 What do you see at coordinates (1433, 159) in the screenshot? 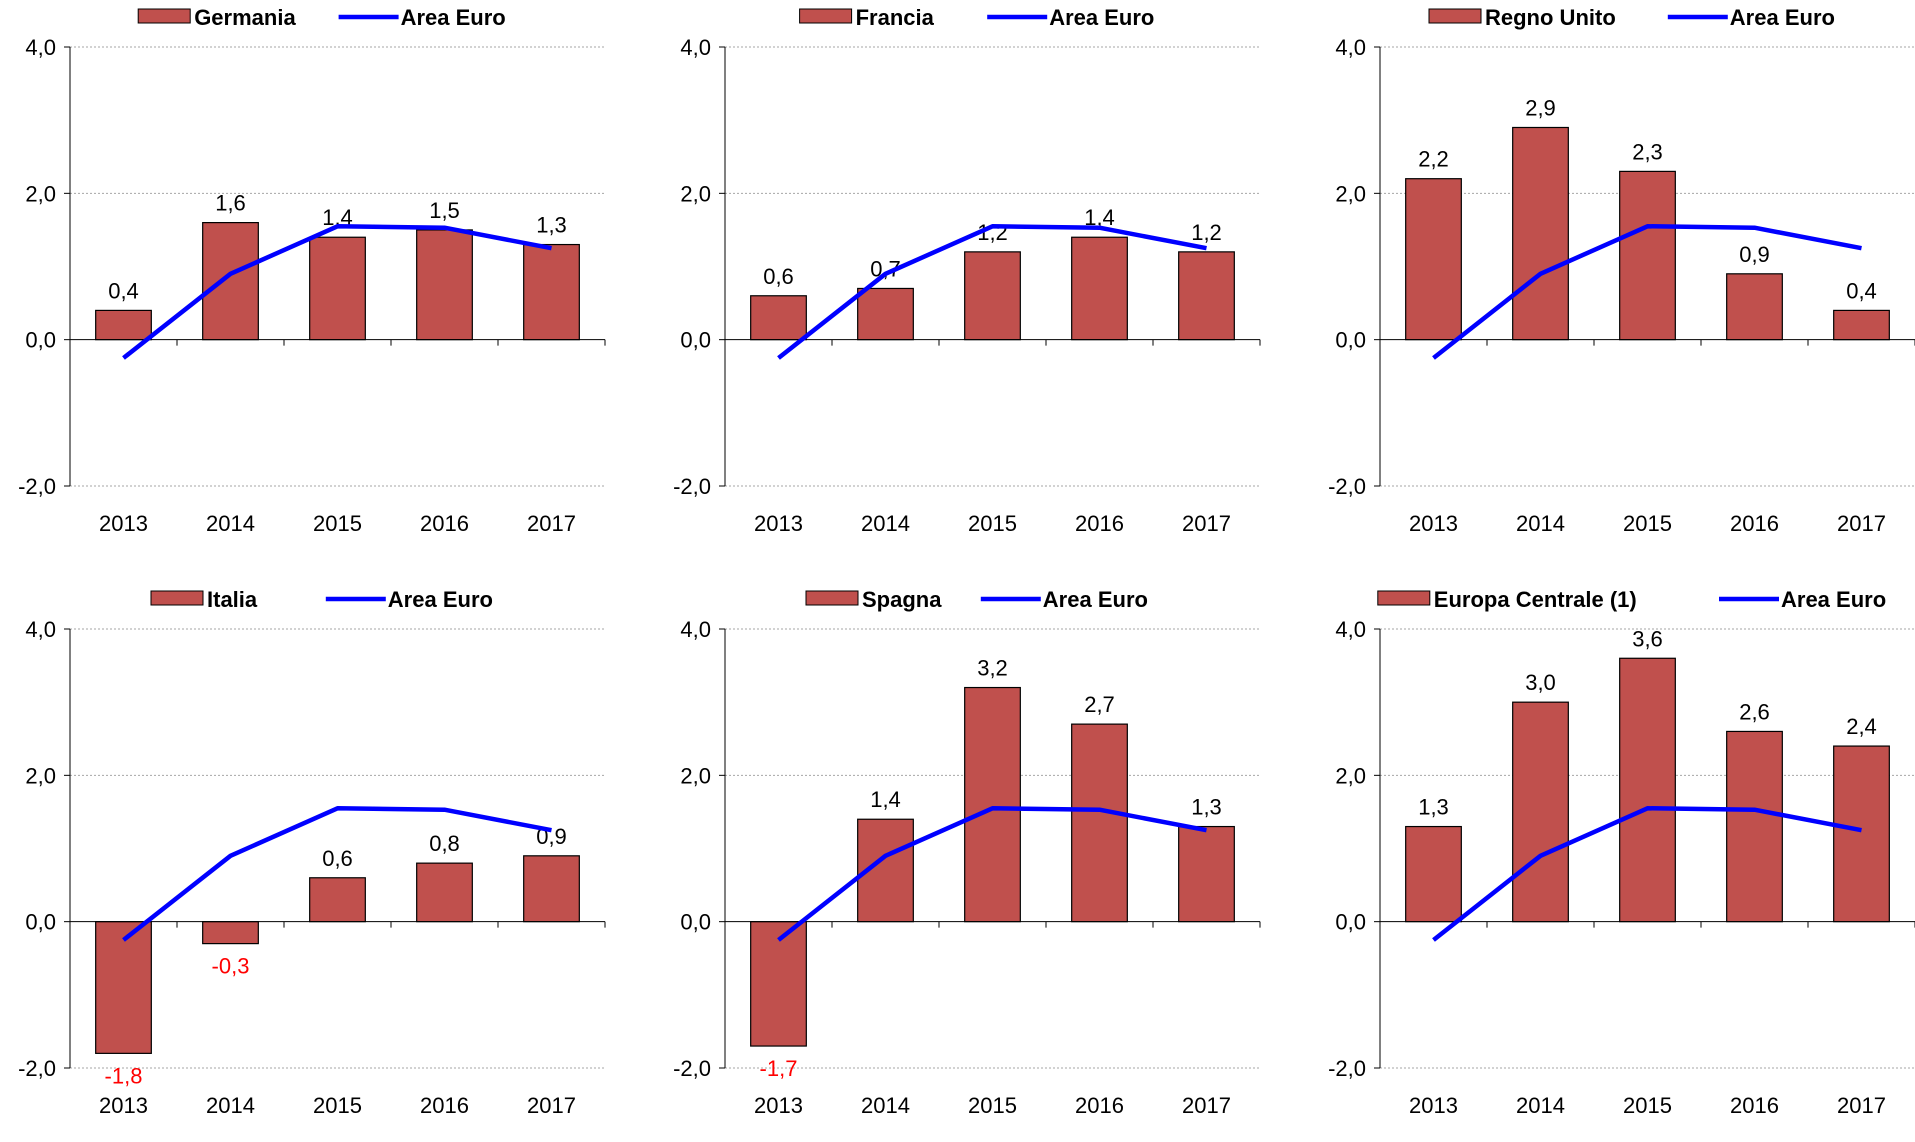
I see `data-label: 2,2` at bounding box center [1433, 159].